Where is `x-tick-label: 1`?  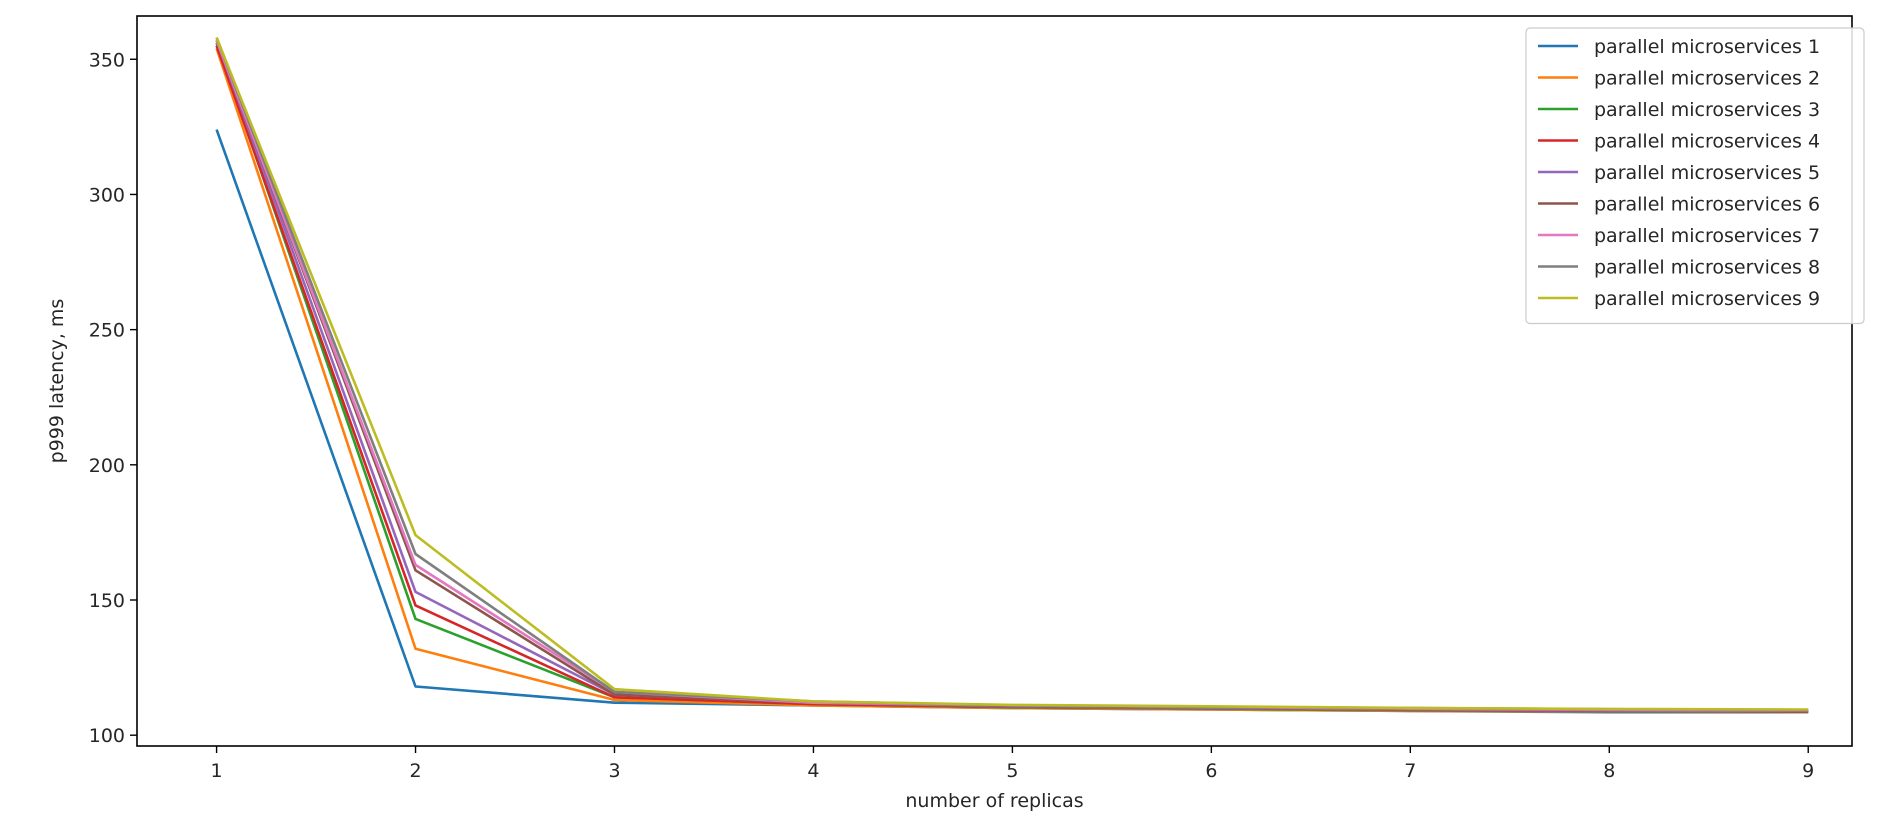
x-tick-label: 1 is located at coordinates (217, 771).